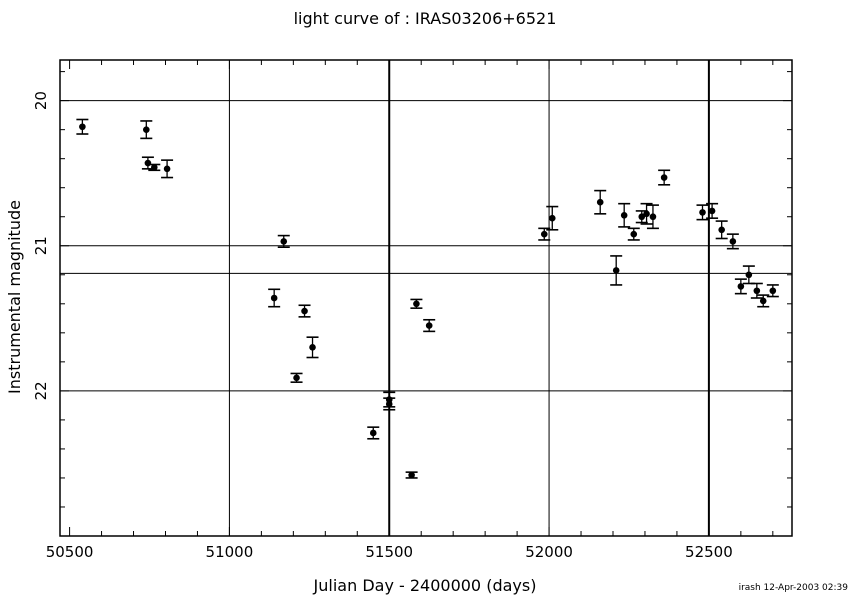  I want to click on x-tick-label: 52000, so click(549, 552).